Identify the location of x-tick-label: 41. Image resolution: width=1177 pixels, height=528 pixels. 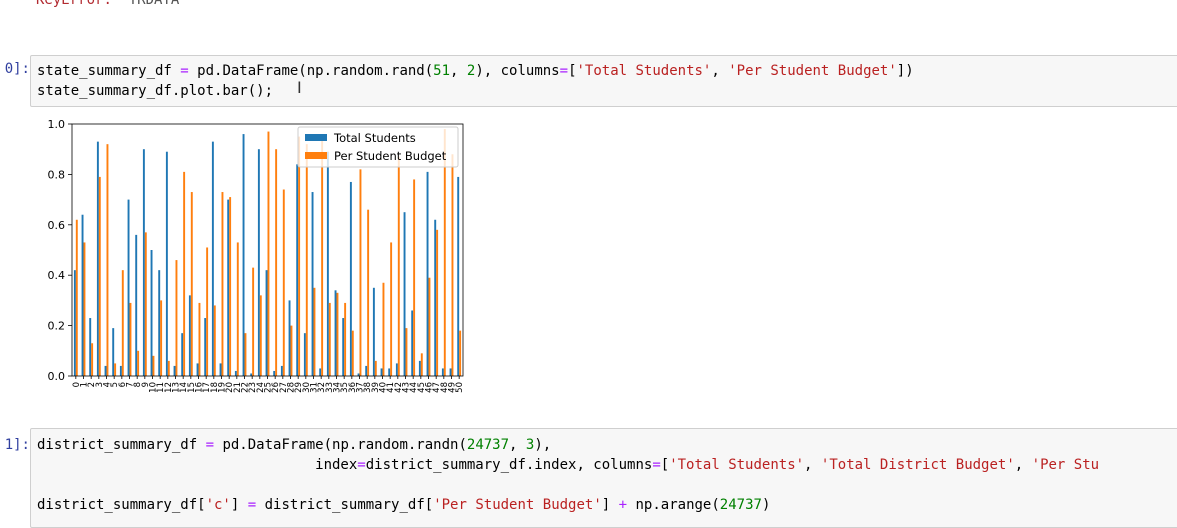
(391, 387).